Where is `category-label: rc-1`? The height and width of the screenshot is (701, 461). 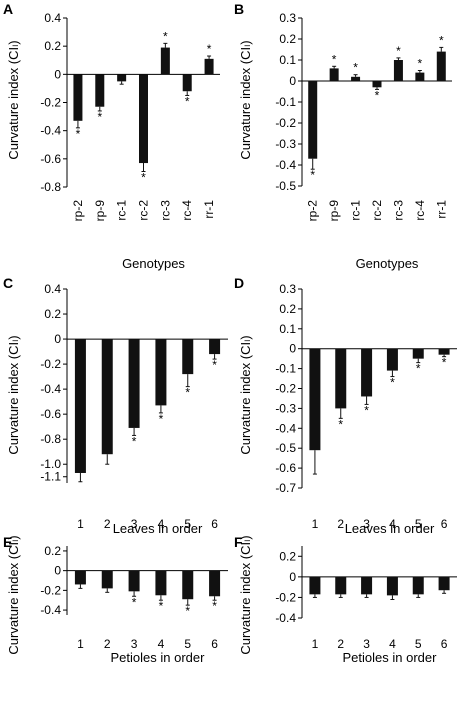 category-label: rc-1 is located at coordinates (356, 210).